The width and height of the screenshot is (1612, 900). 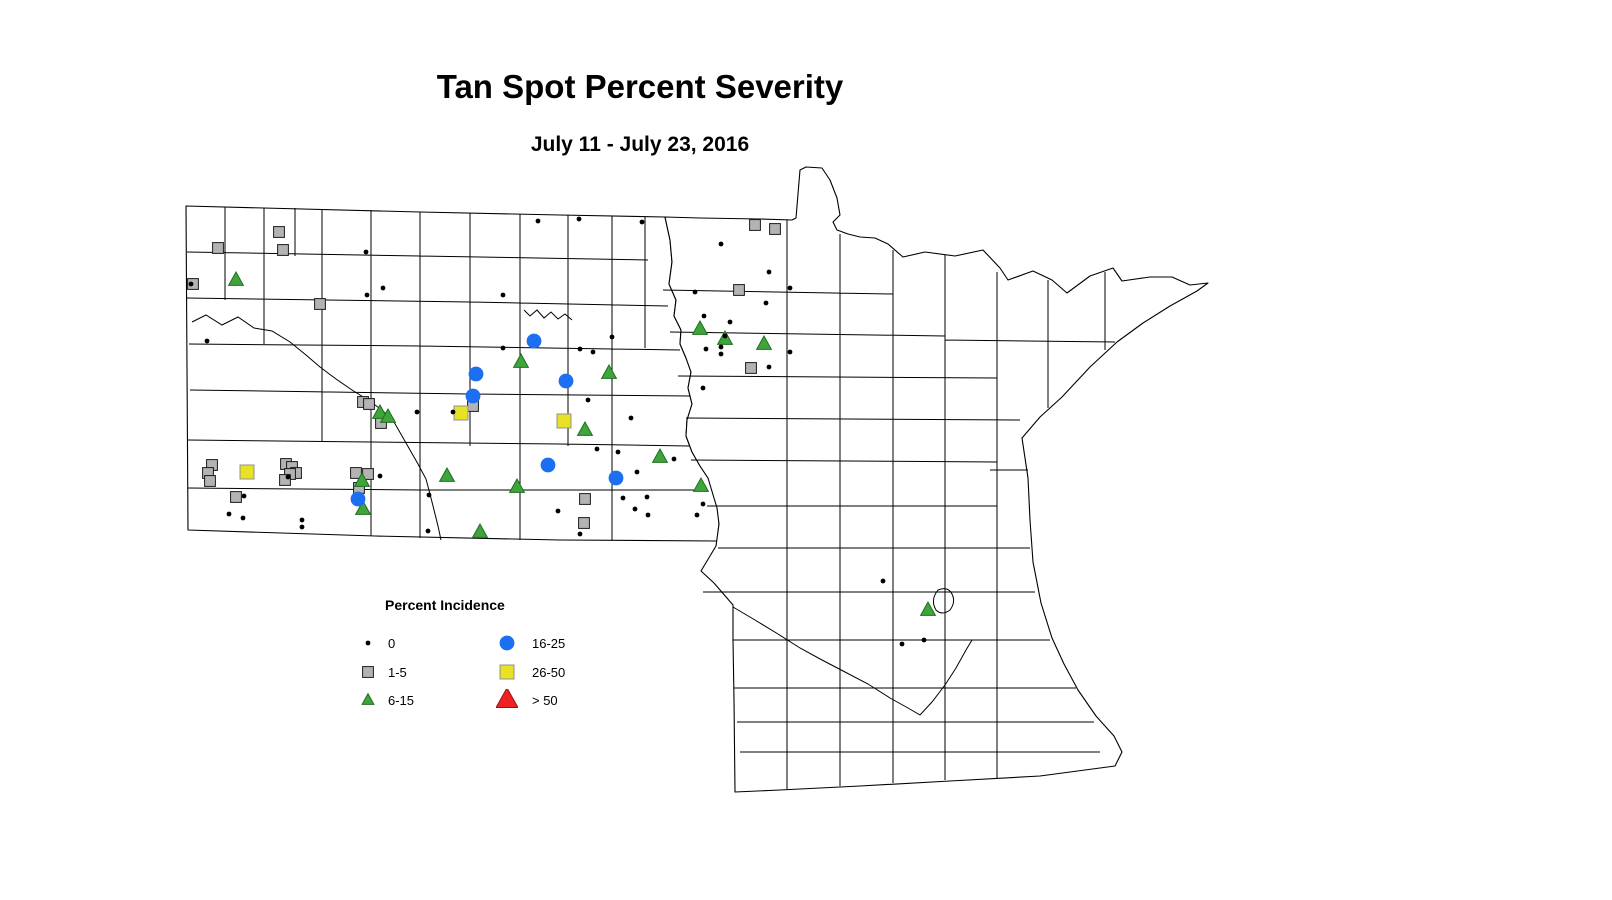 What do you see at coordinates (316, 427) in the screenshot?
I see `missouri-river-line` at bounding box center [316, 427].